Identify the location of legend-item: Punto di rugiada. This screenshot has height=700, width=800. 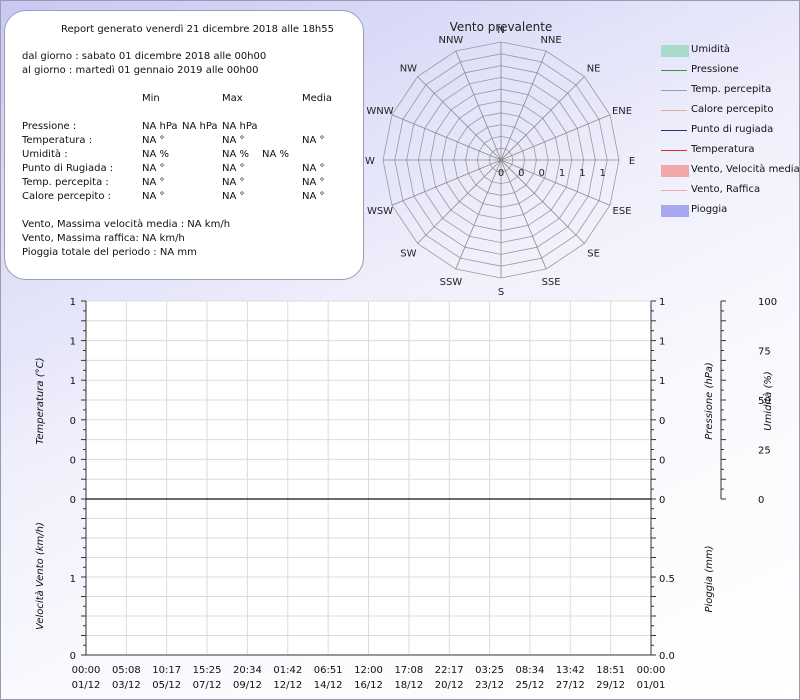
(729, 131).